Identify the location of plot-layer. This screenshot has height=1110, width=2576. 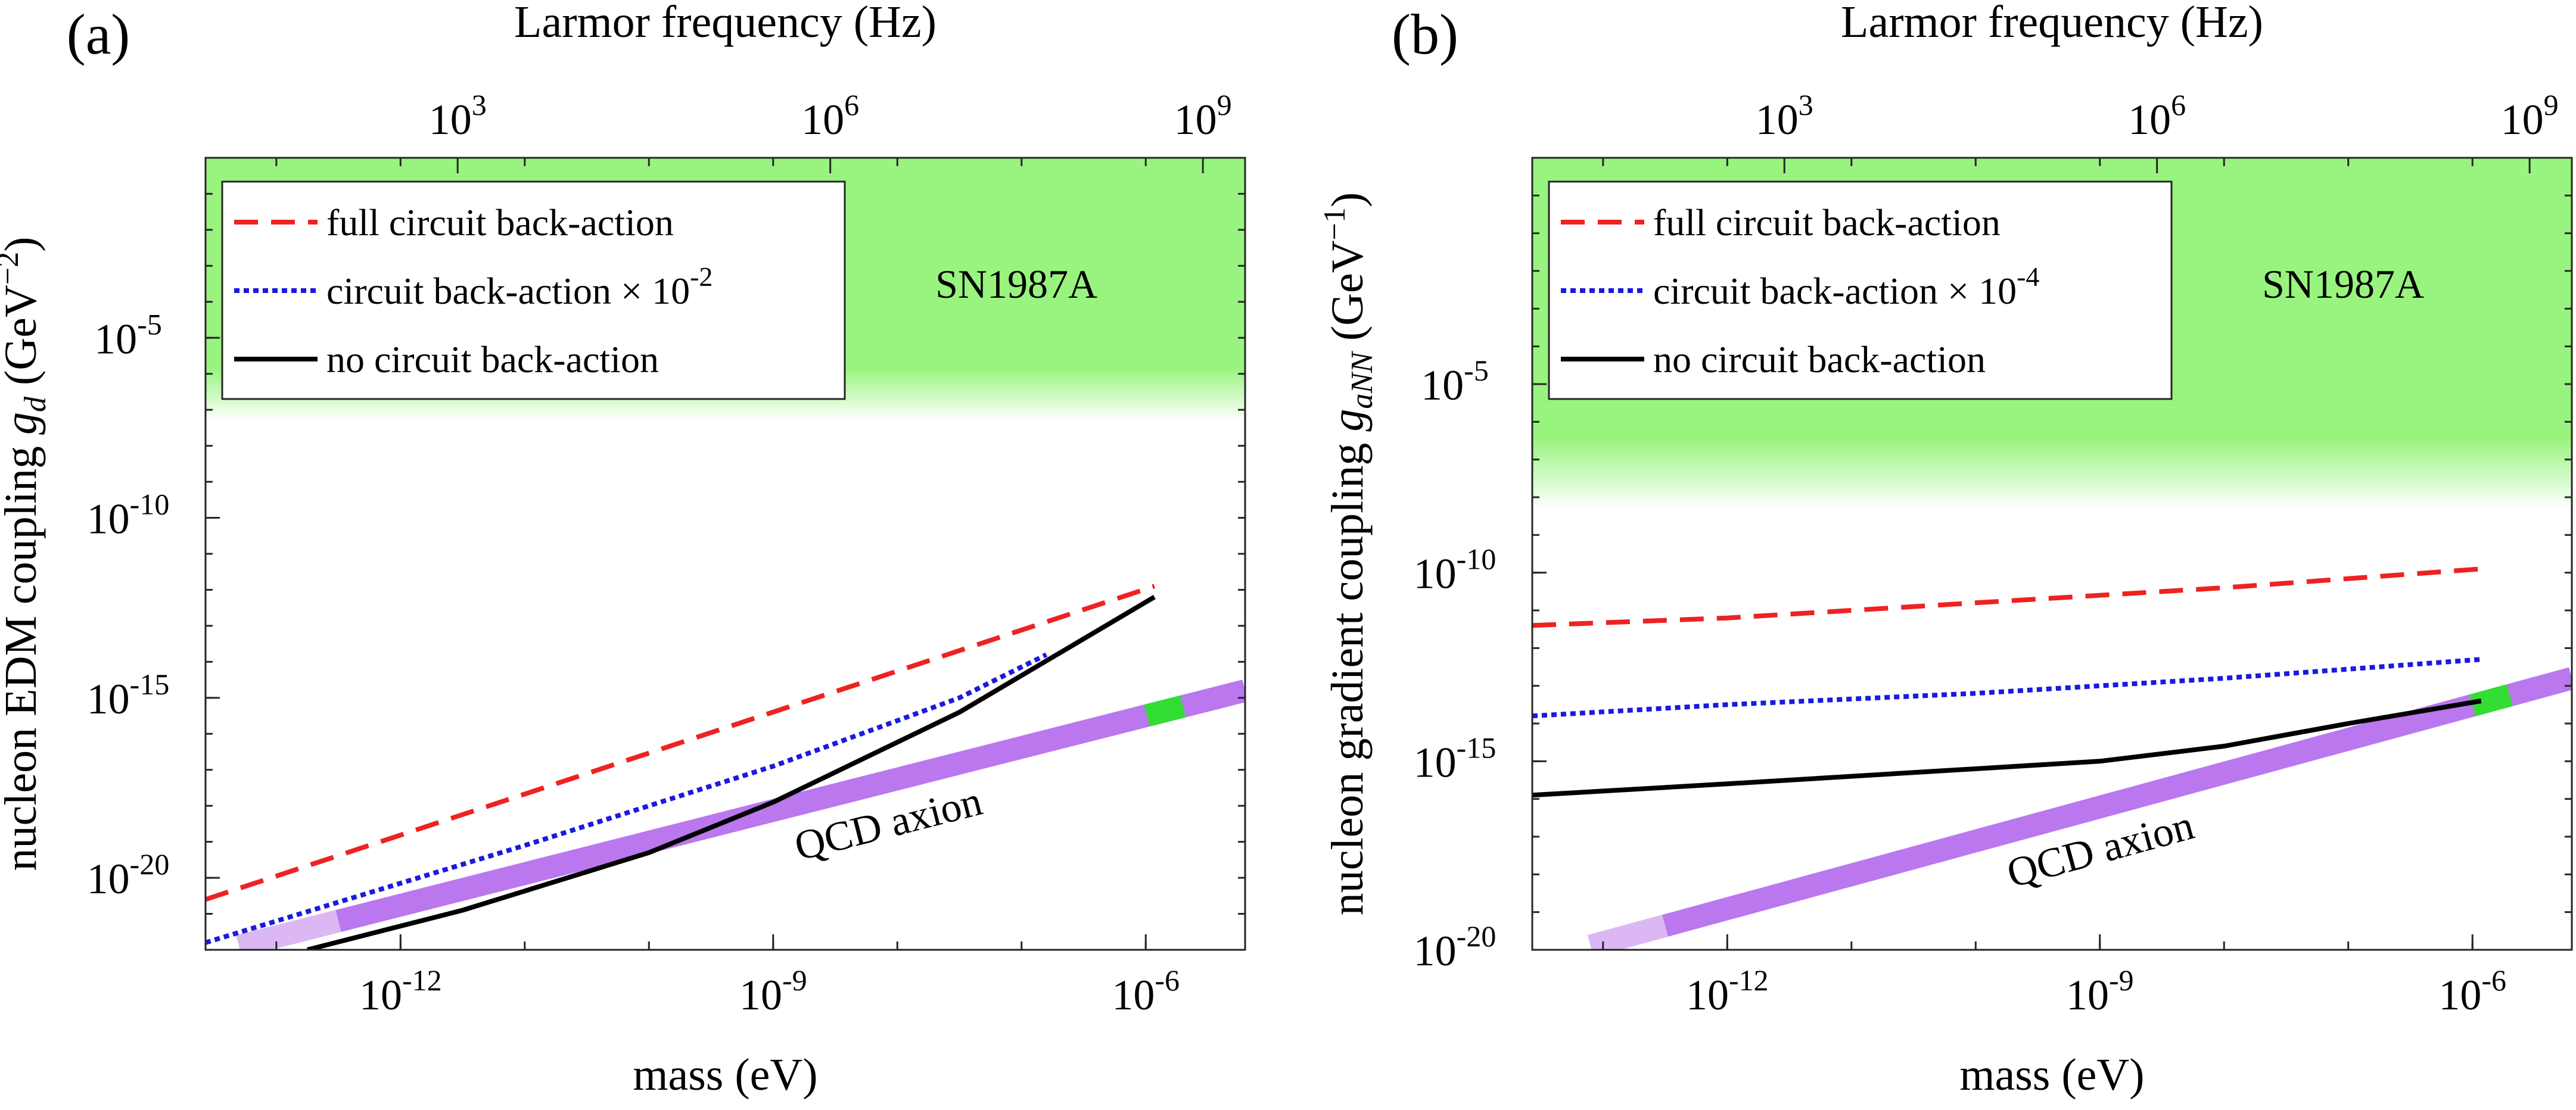
(725, 767).